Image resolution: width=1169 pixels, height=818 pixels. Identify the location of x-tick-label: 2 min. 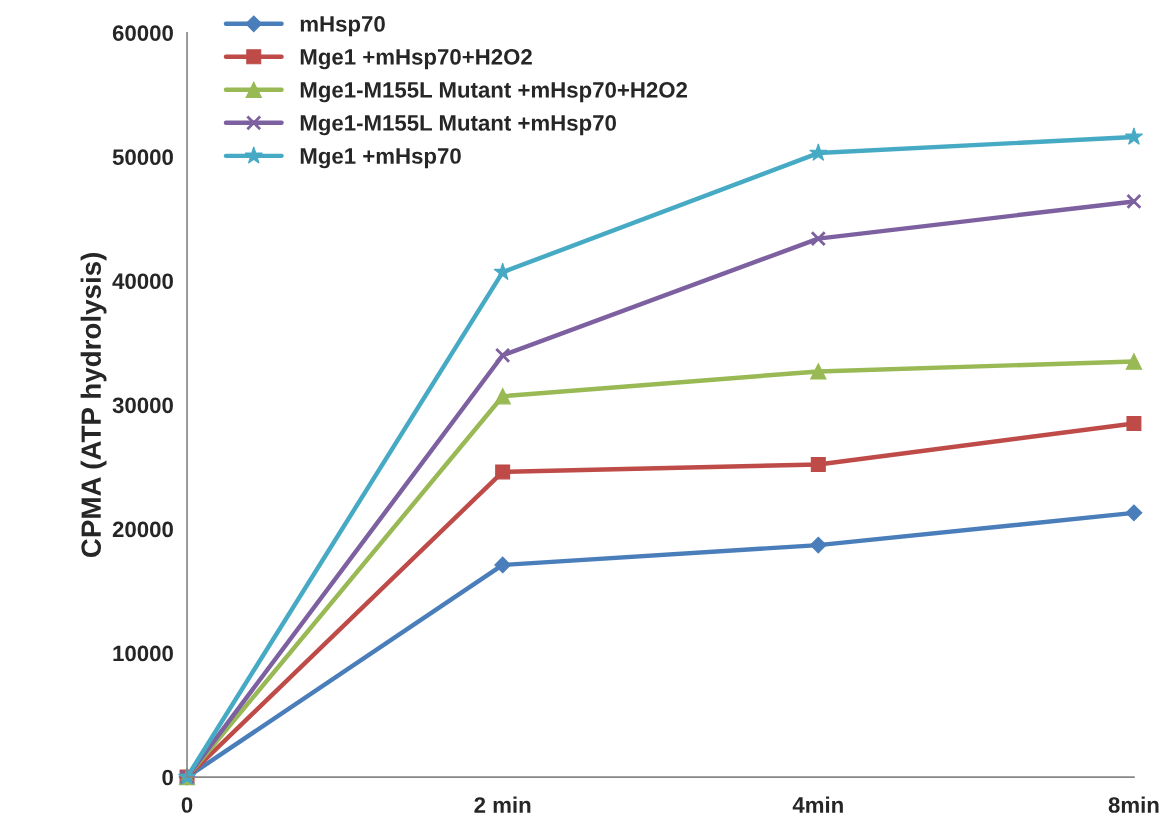
(502, 804).